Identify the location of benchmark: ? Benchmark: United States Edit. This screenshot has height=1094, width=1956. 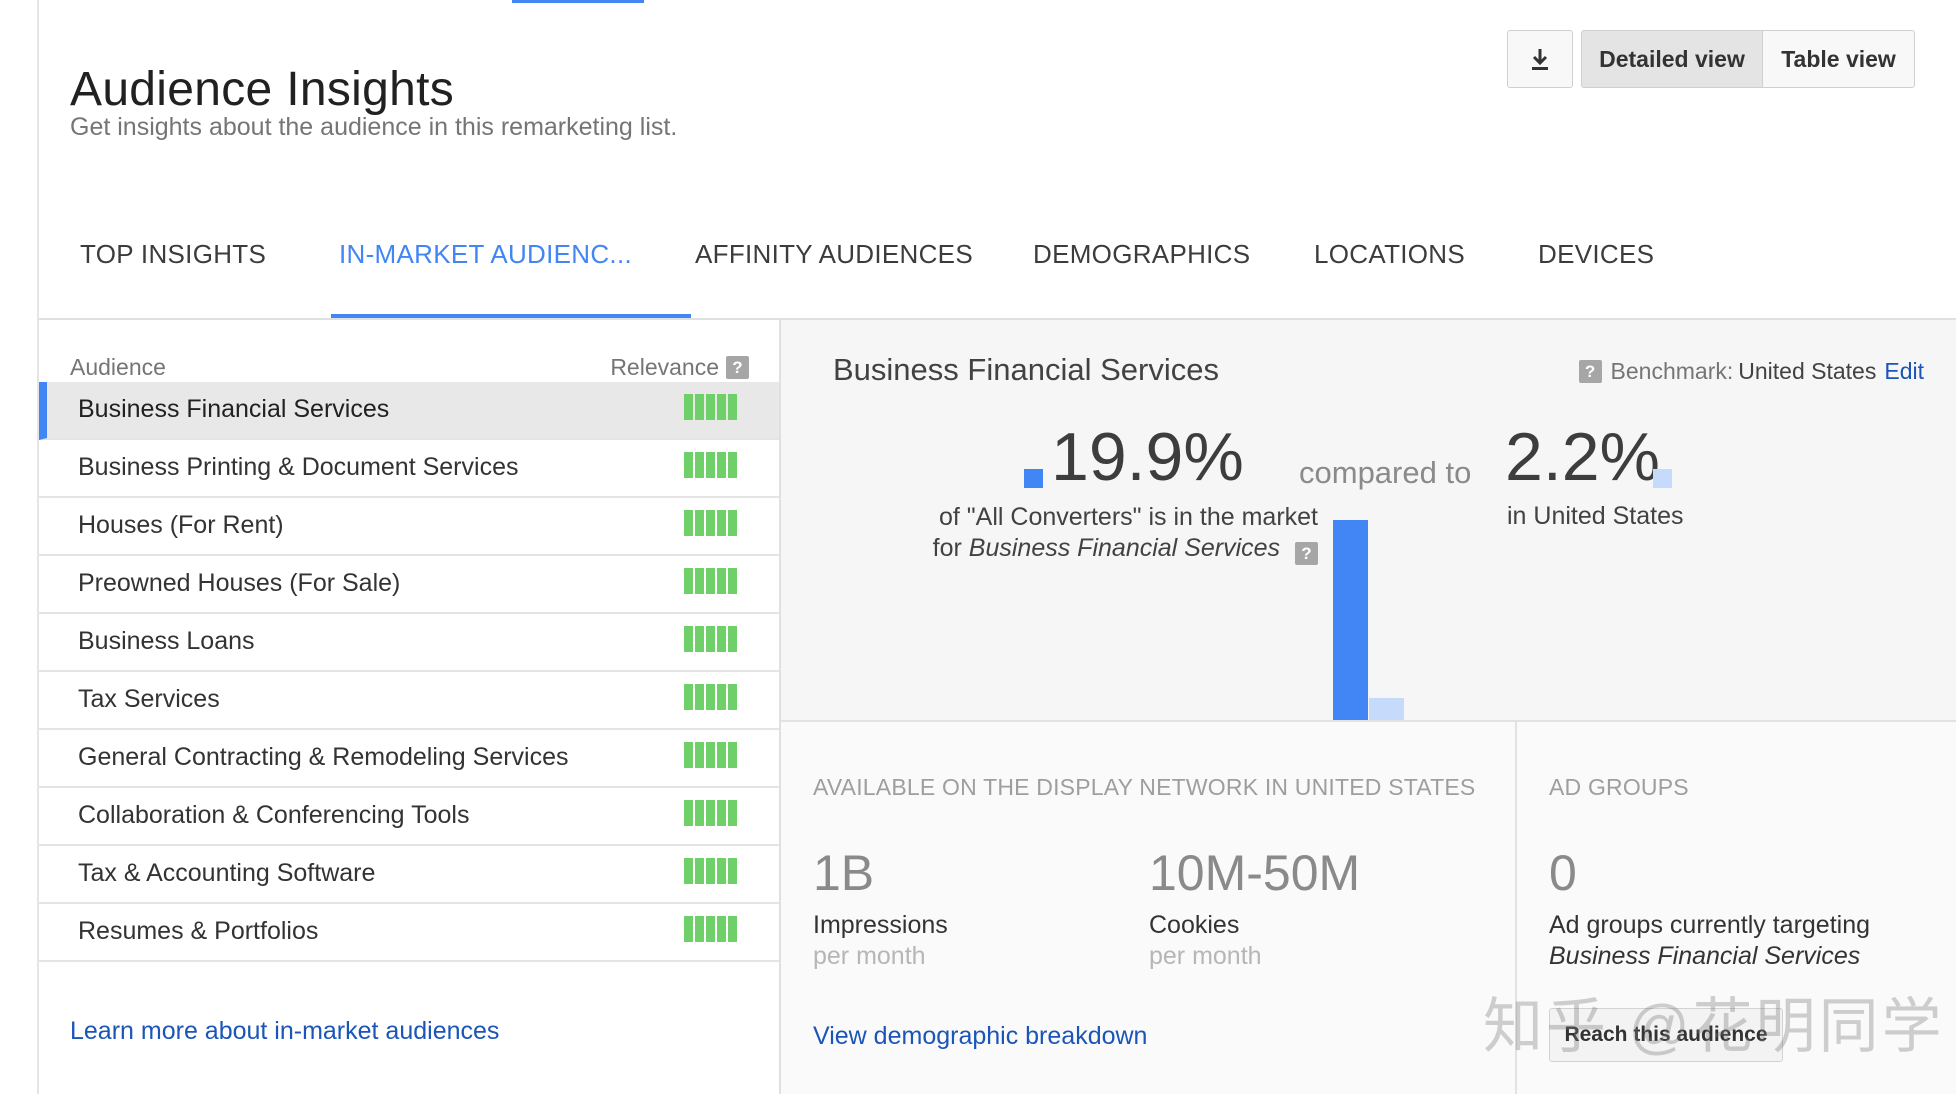
(1751, 371).